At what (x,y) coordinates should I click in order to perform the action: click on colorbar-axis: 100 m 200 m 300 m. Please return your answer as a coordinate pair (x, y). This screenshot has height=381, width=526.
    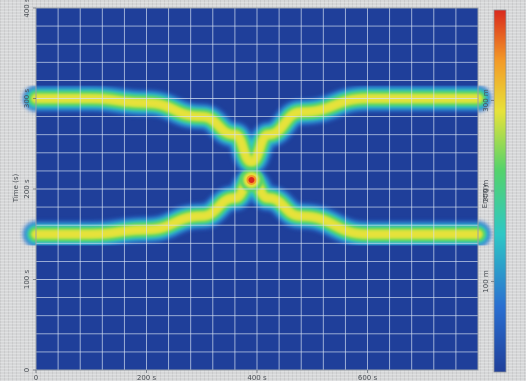
    Looking at the image, I should click on (488, 191).